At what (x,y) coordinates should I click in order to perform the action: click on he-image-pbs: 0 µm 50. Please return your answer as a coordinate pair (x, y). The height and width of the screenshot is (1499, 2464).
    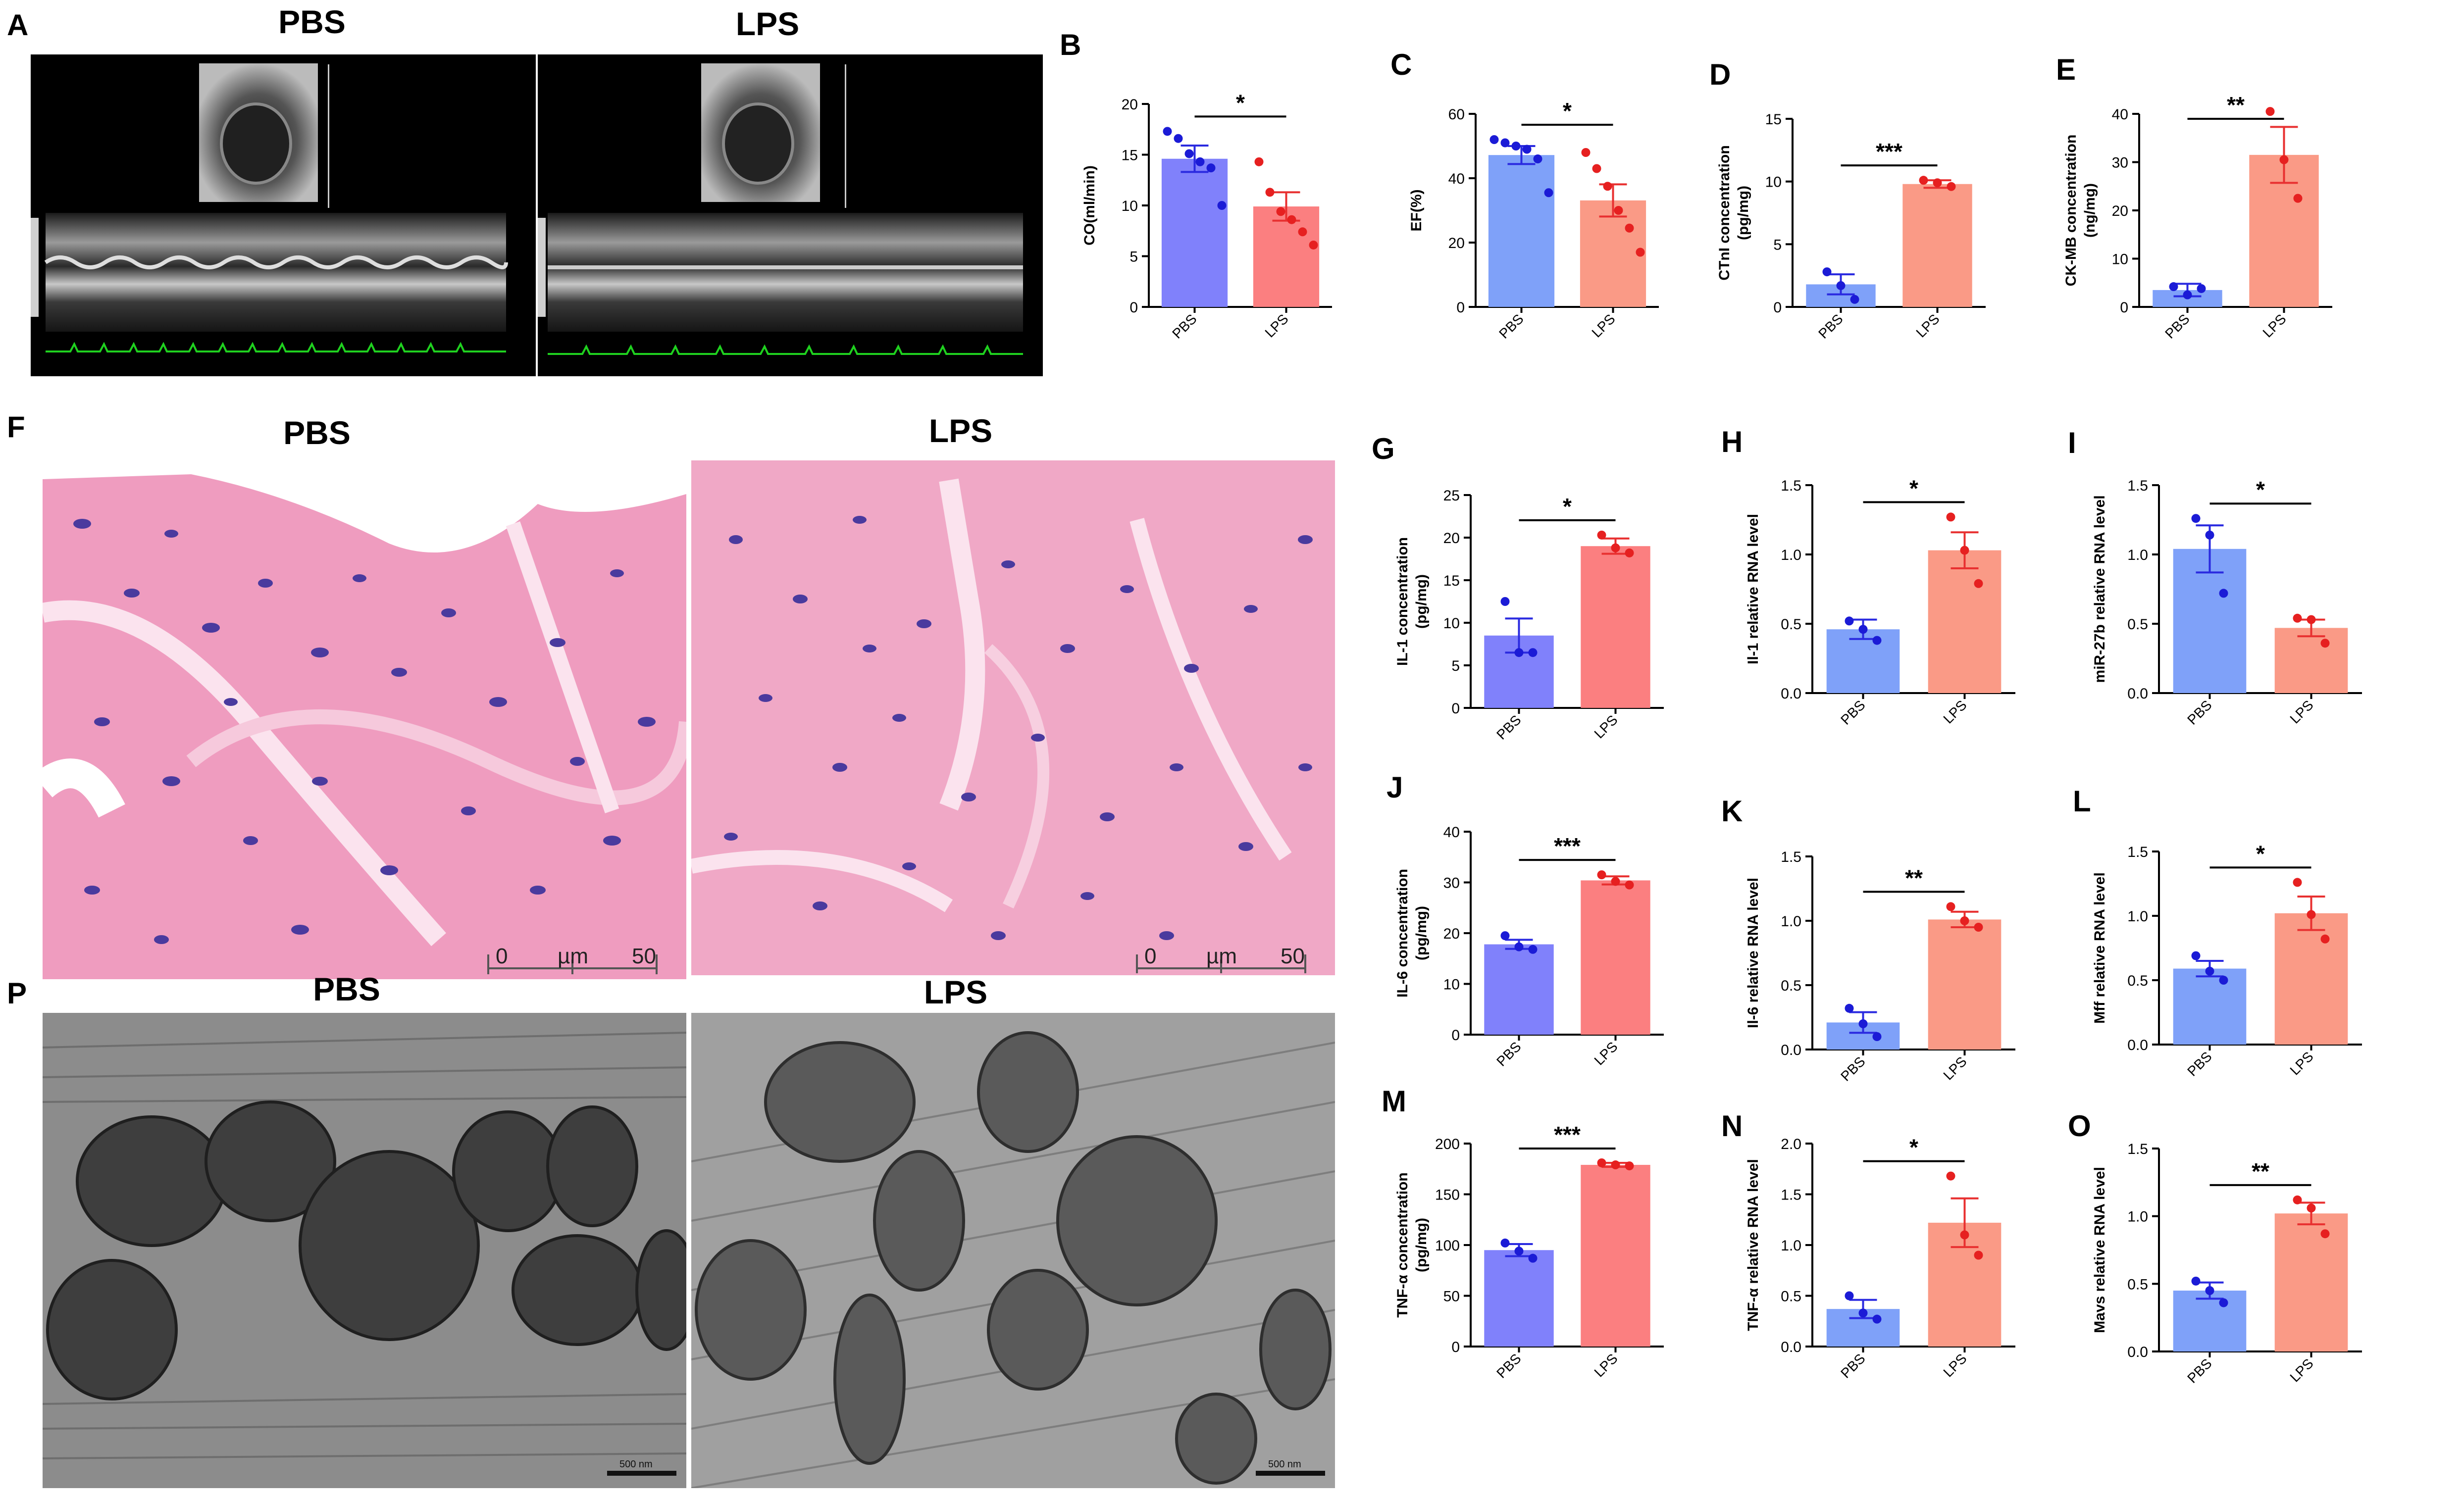
    Looking at the image, I should click on (364, 721).